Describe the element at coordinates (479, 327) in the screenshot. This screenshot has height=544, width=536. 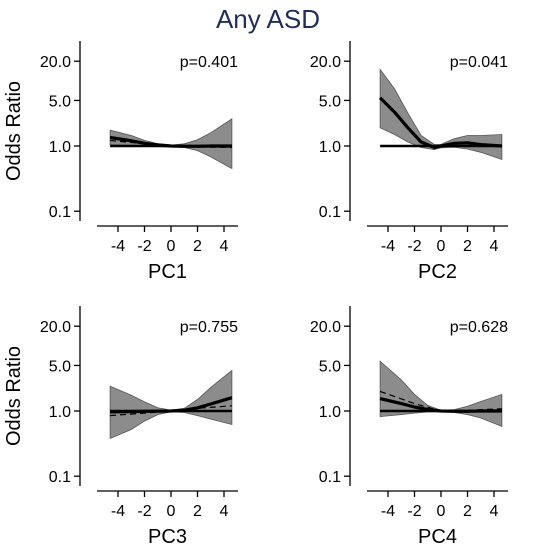
I see `p-value-label: p=0.628` at that location.